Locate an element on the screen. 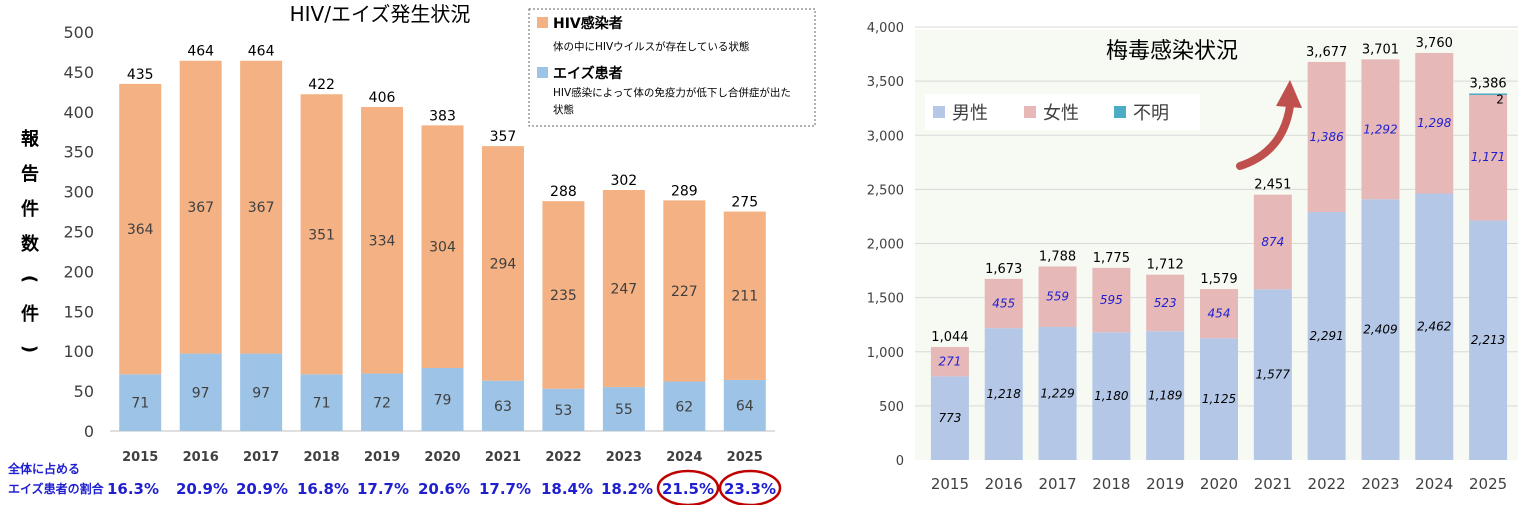 The height and width of the screenshot is (505, 1532). segment-label: 1,292 is located at coordinates (1380, 129).